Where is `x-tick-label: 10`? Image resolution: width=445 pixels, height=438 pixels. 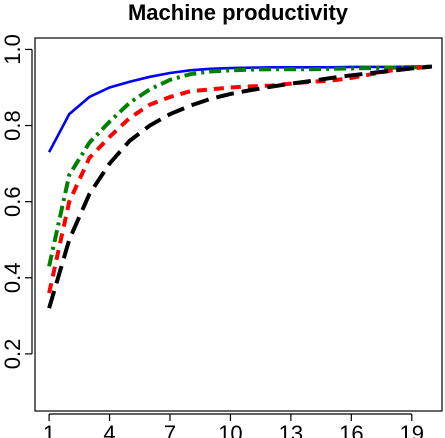 x-tick-label: 10 is located at coordinates (230, 429).